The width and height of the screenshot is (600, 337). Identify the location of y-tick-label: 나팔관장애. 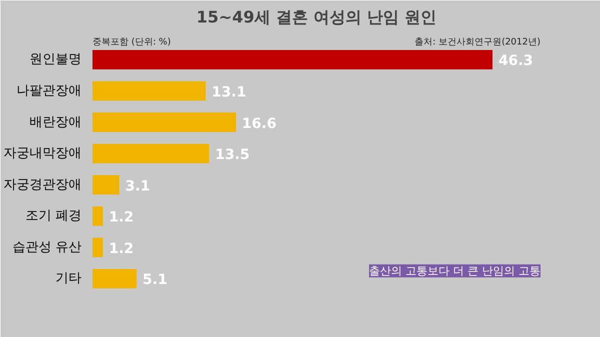
(49, 90).